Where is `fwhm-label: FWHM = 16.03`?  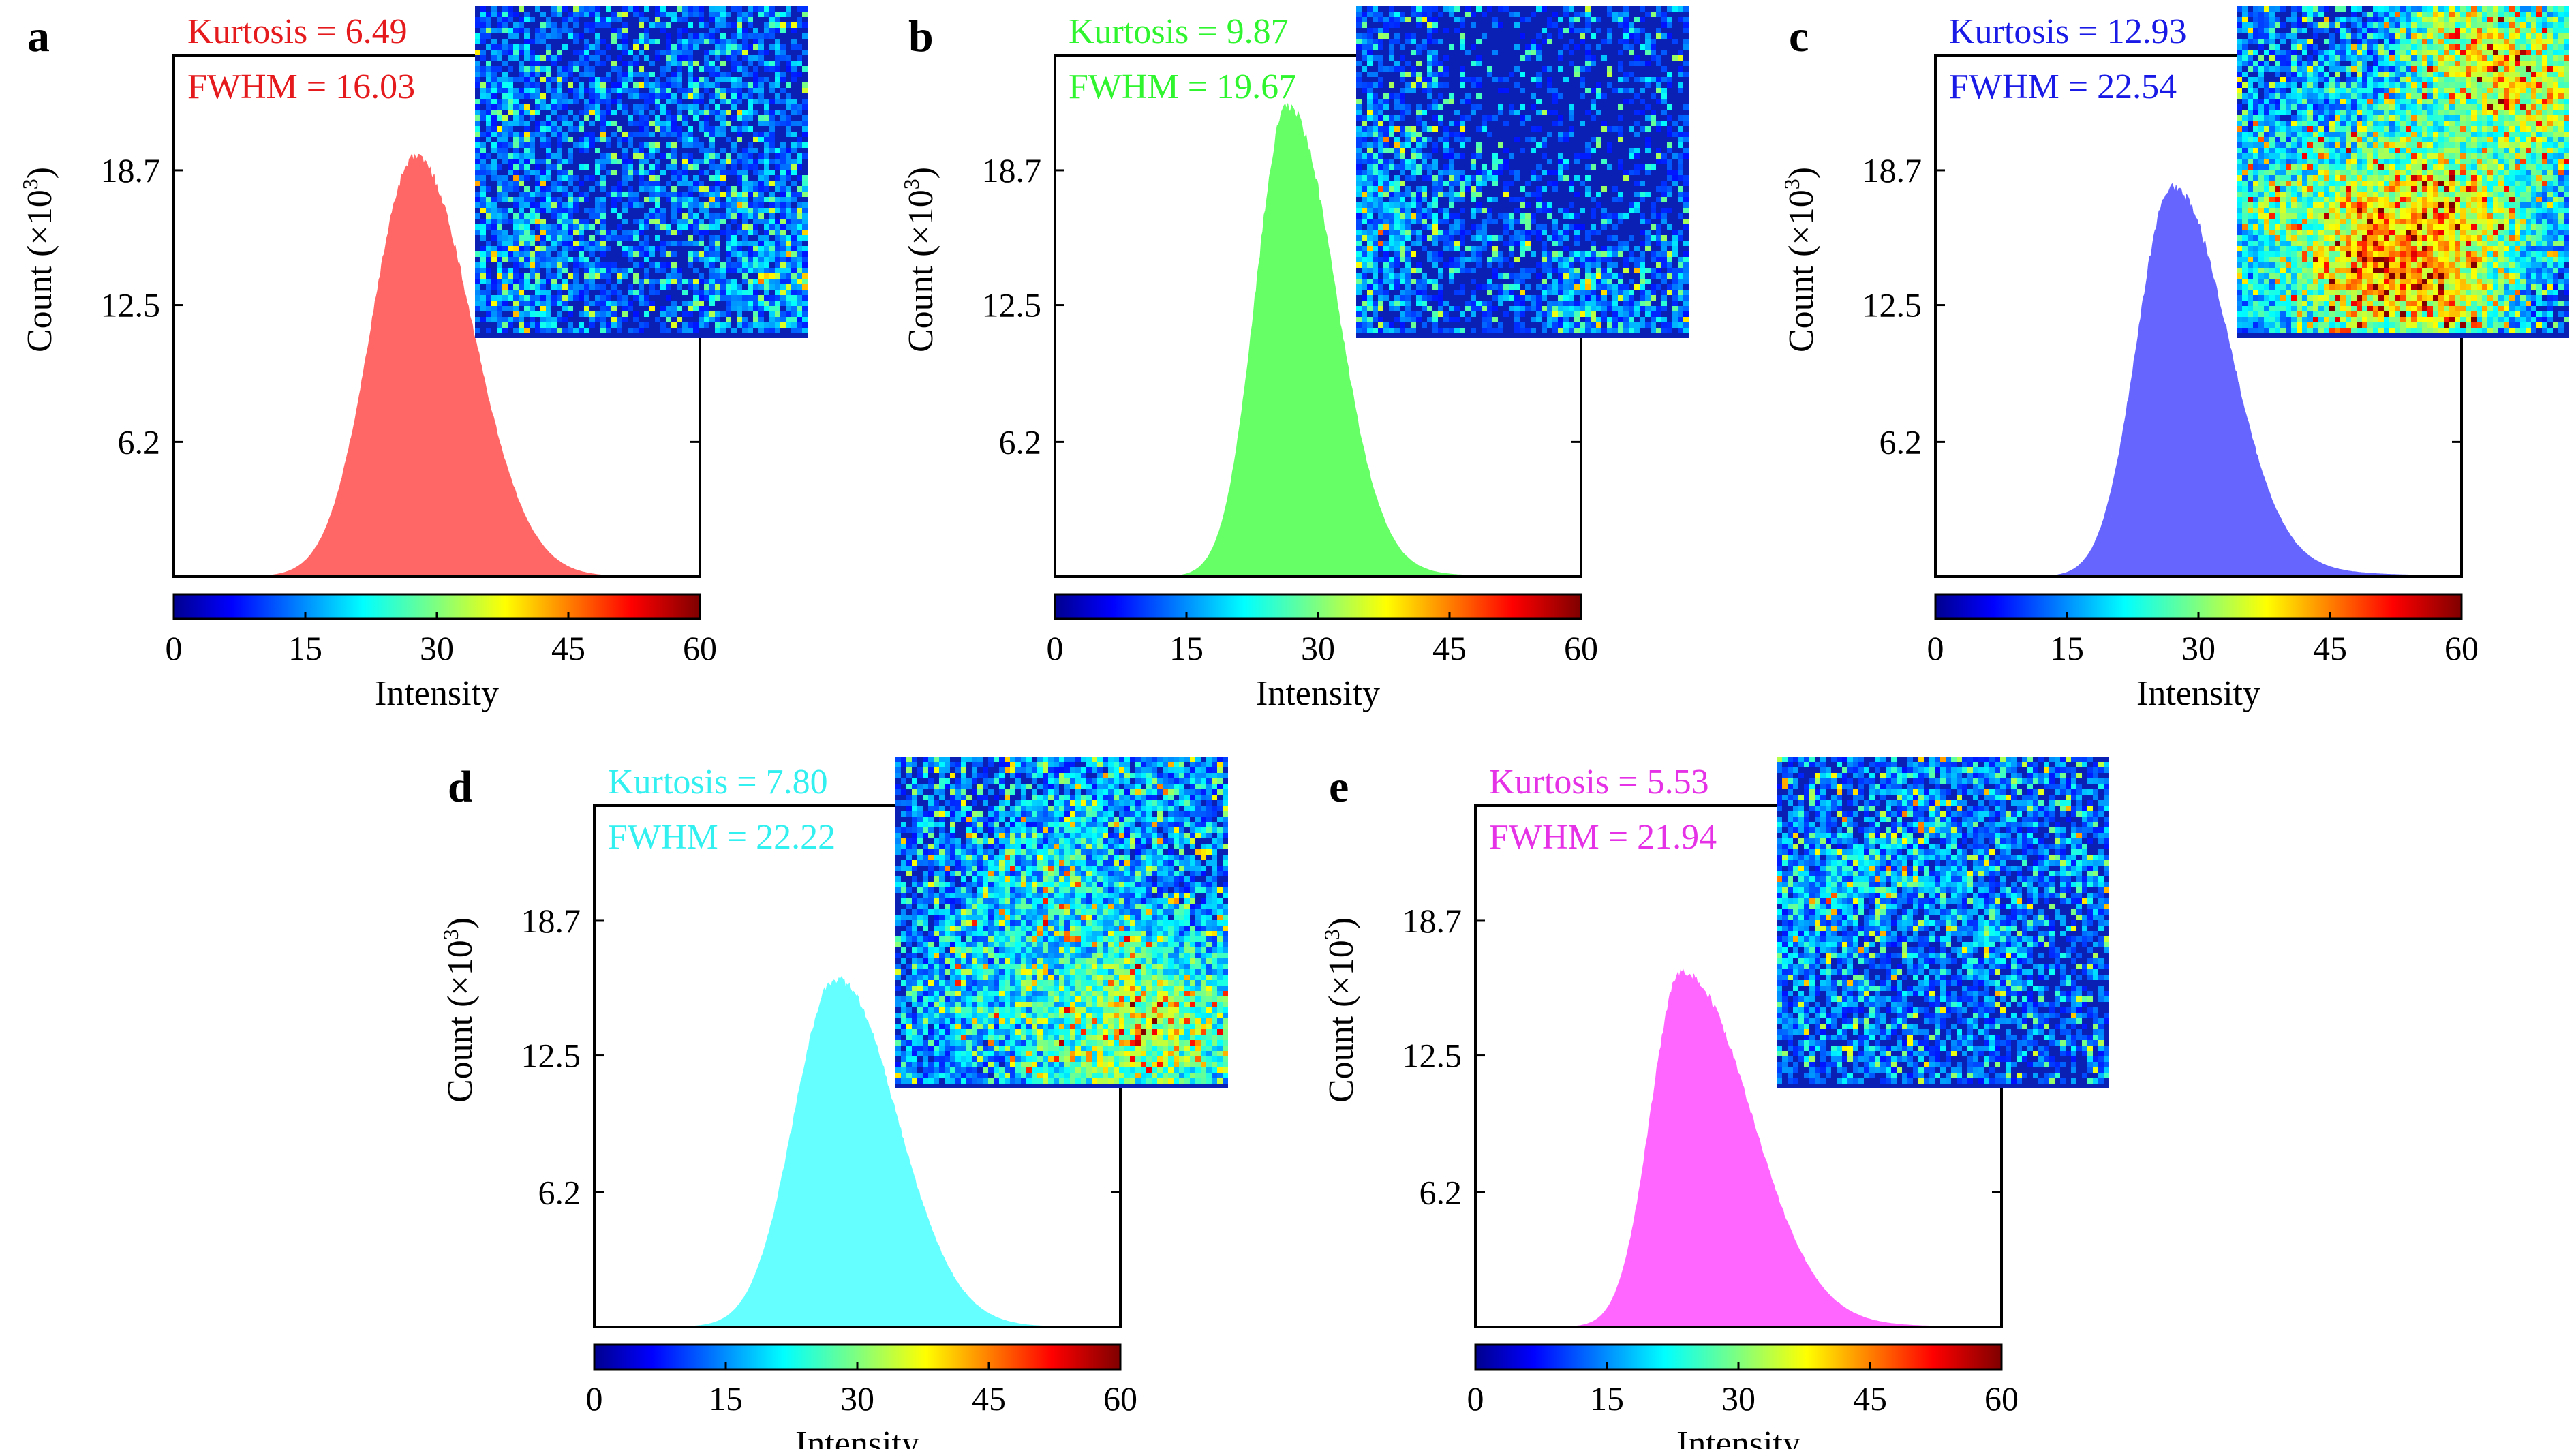
fwhm-label: FWHM = 16.03 is located at coordinates (301, 87).